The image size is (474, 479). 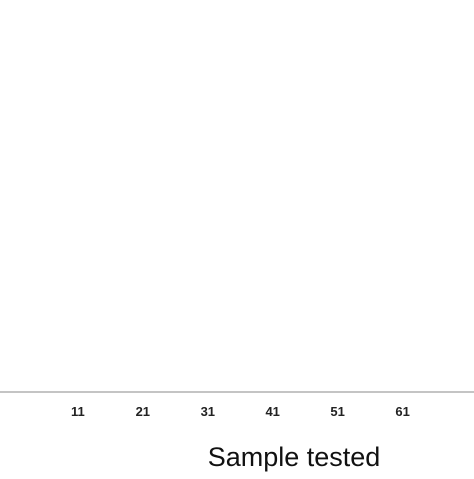 I want to click on x-tick-label: 41, so click(x=272, y=411).